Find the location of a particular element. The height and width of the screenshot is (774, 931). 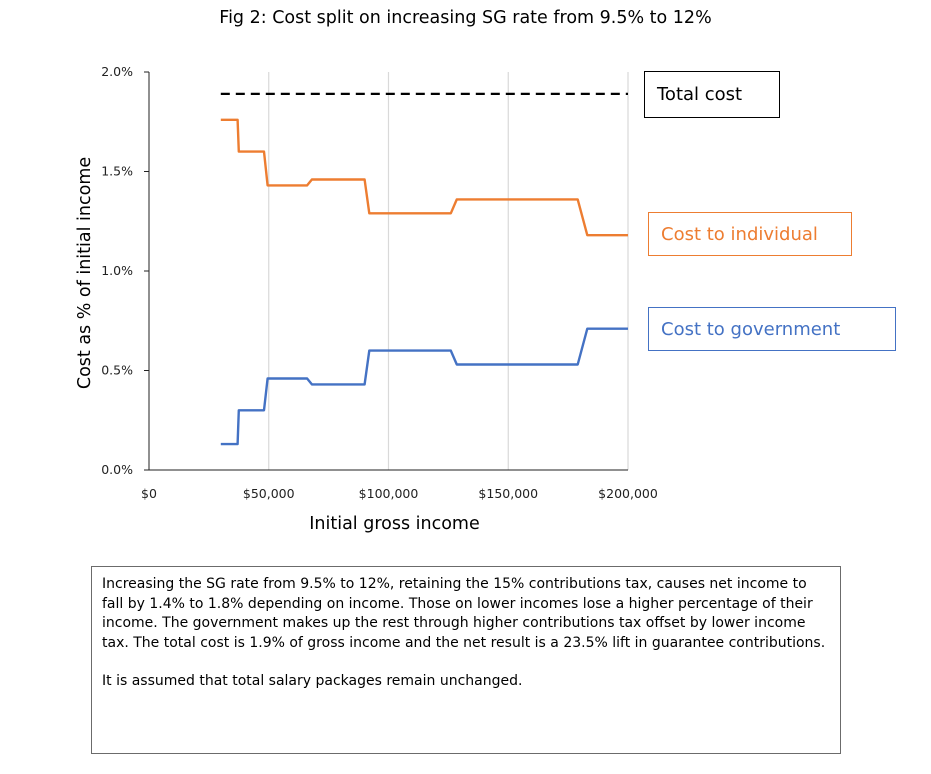

series-line-cost-to-individual is located at coordinates (424, 177).